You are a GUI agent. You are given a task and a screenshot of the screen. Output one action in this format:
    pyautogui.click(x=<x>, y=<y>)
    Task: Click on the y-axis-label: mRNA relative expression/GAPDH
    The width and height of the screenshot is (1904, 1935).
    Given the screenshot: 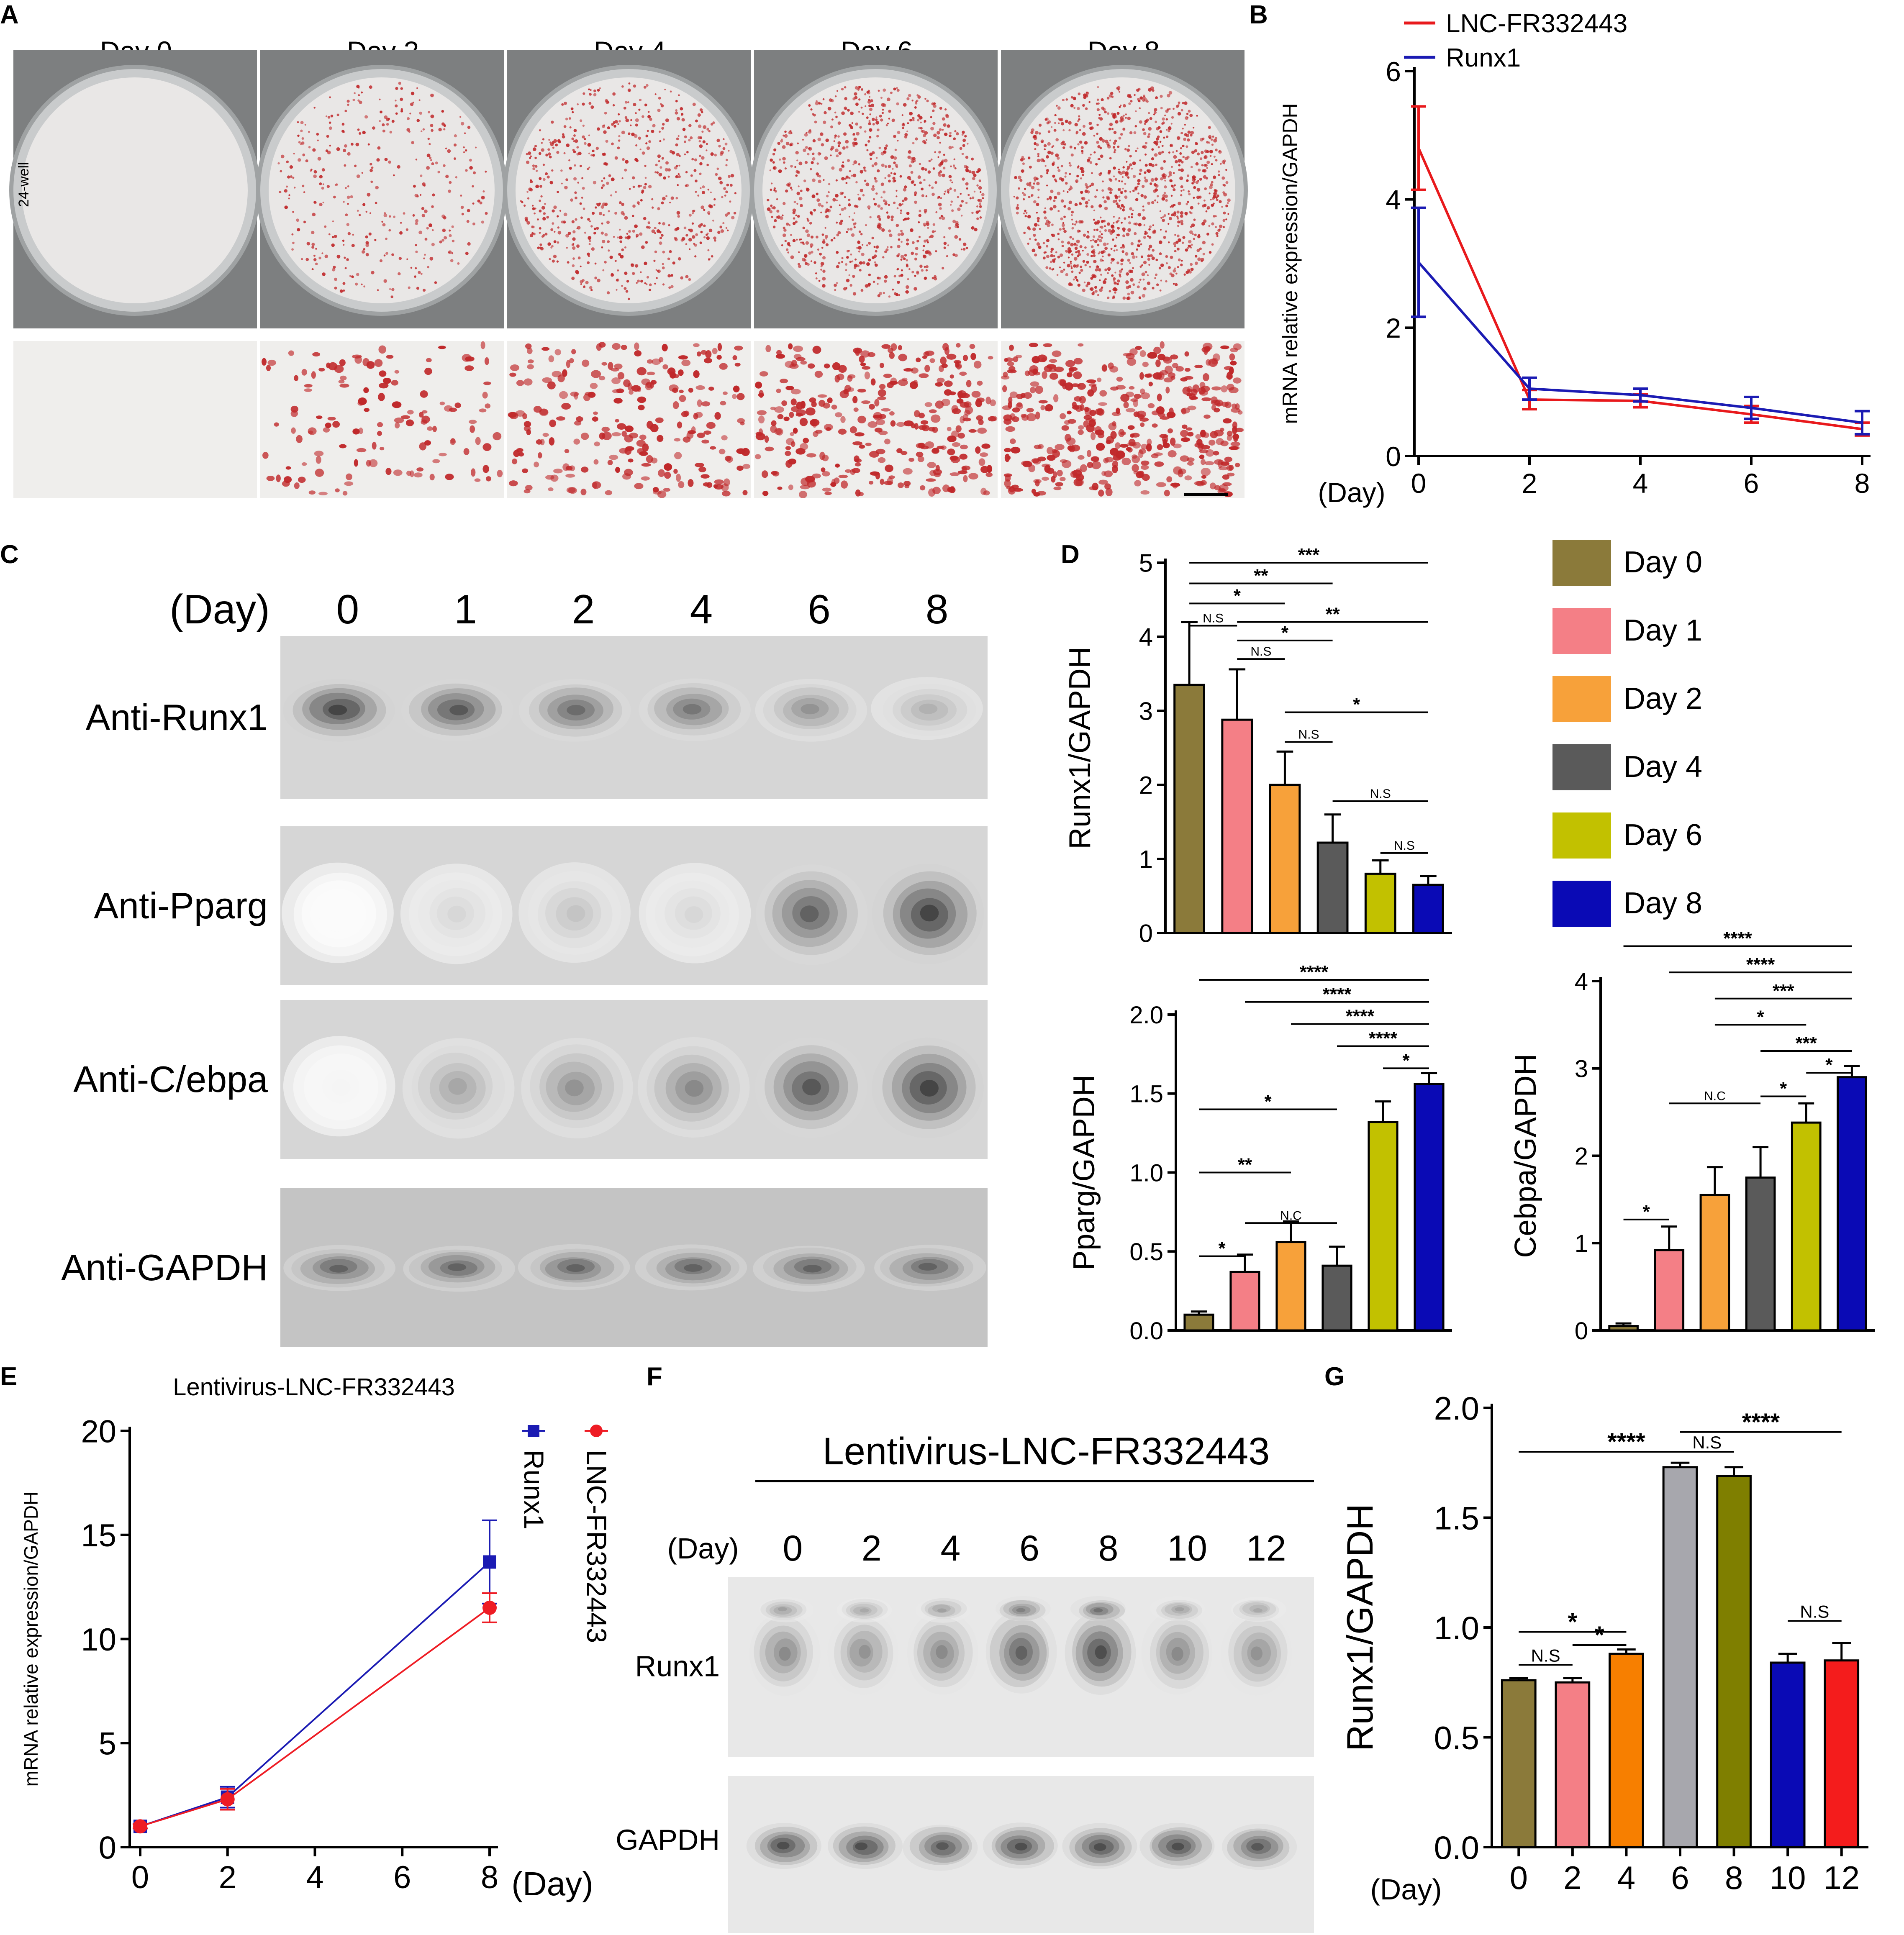 What is the action you would take?
    pyautogui.click(x=1290, y=263)
    